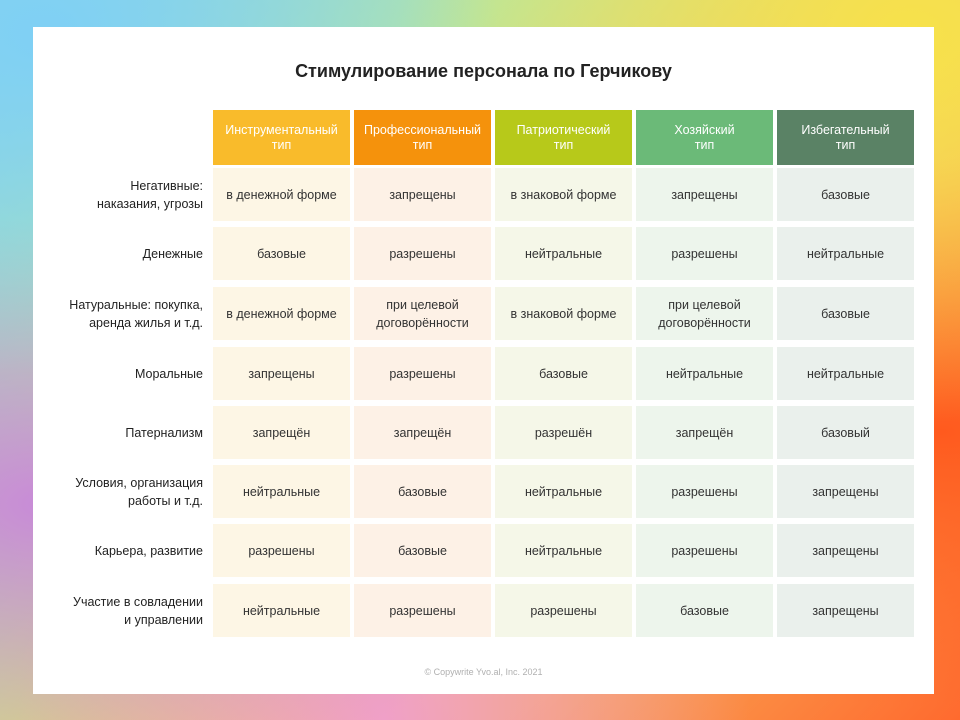 This screenshot has width=960, height=720. I want to click on column-header-avoidant: Избегательный тип, so click(845, 137).